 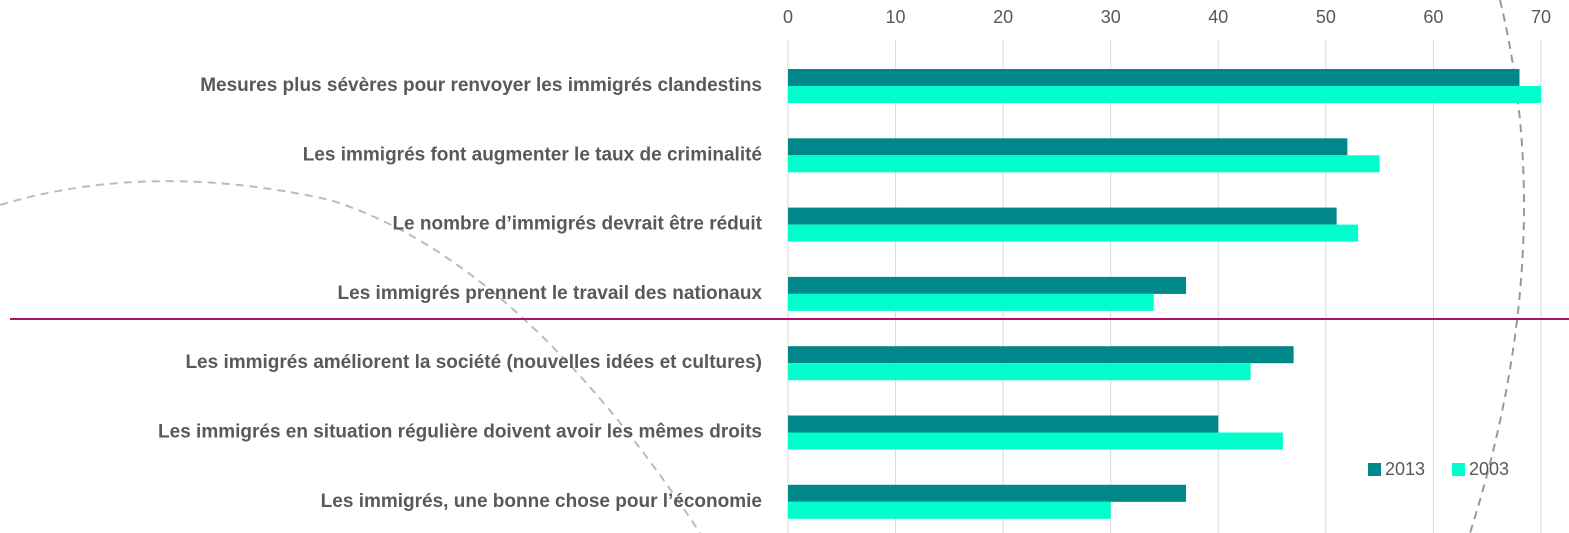 I want to click on x-tick-label: 0, so click(x=788, y=17).